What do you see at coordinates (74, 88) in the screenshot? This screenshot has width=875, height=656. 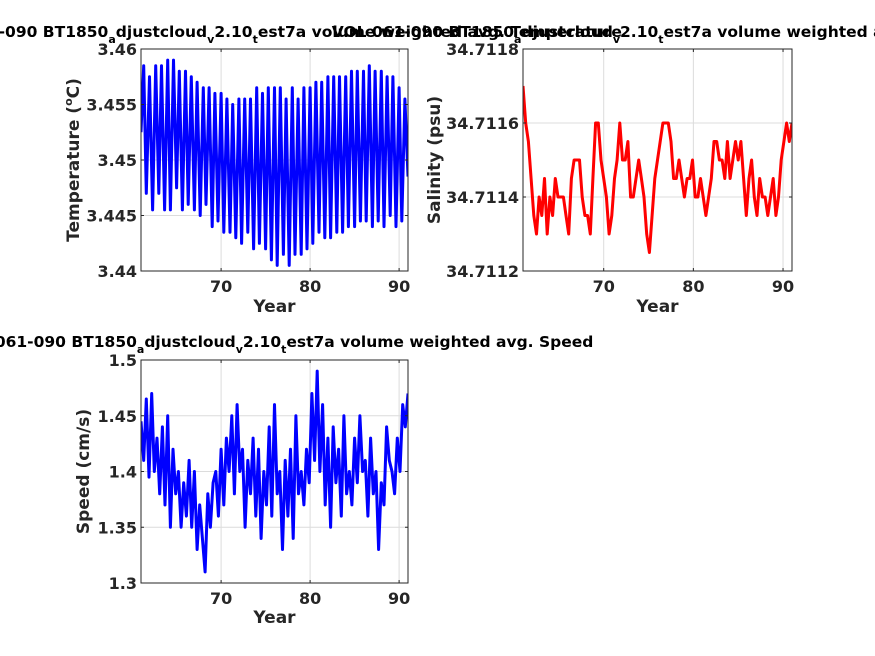 I see `y-axis-label-part: C)` at bounding box center [74, 88].